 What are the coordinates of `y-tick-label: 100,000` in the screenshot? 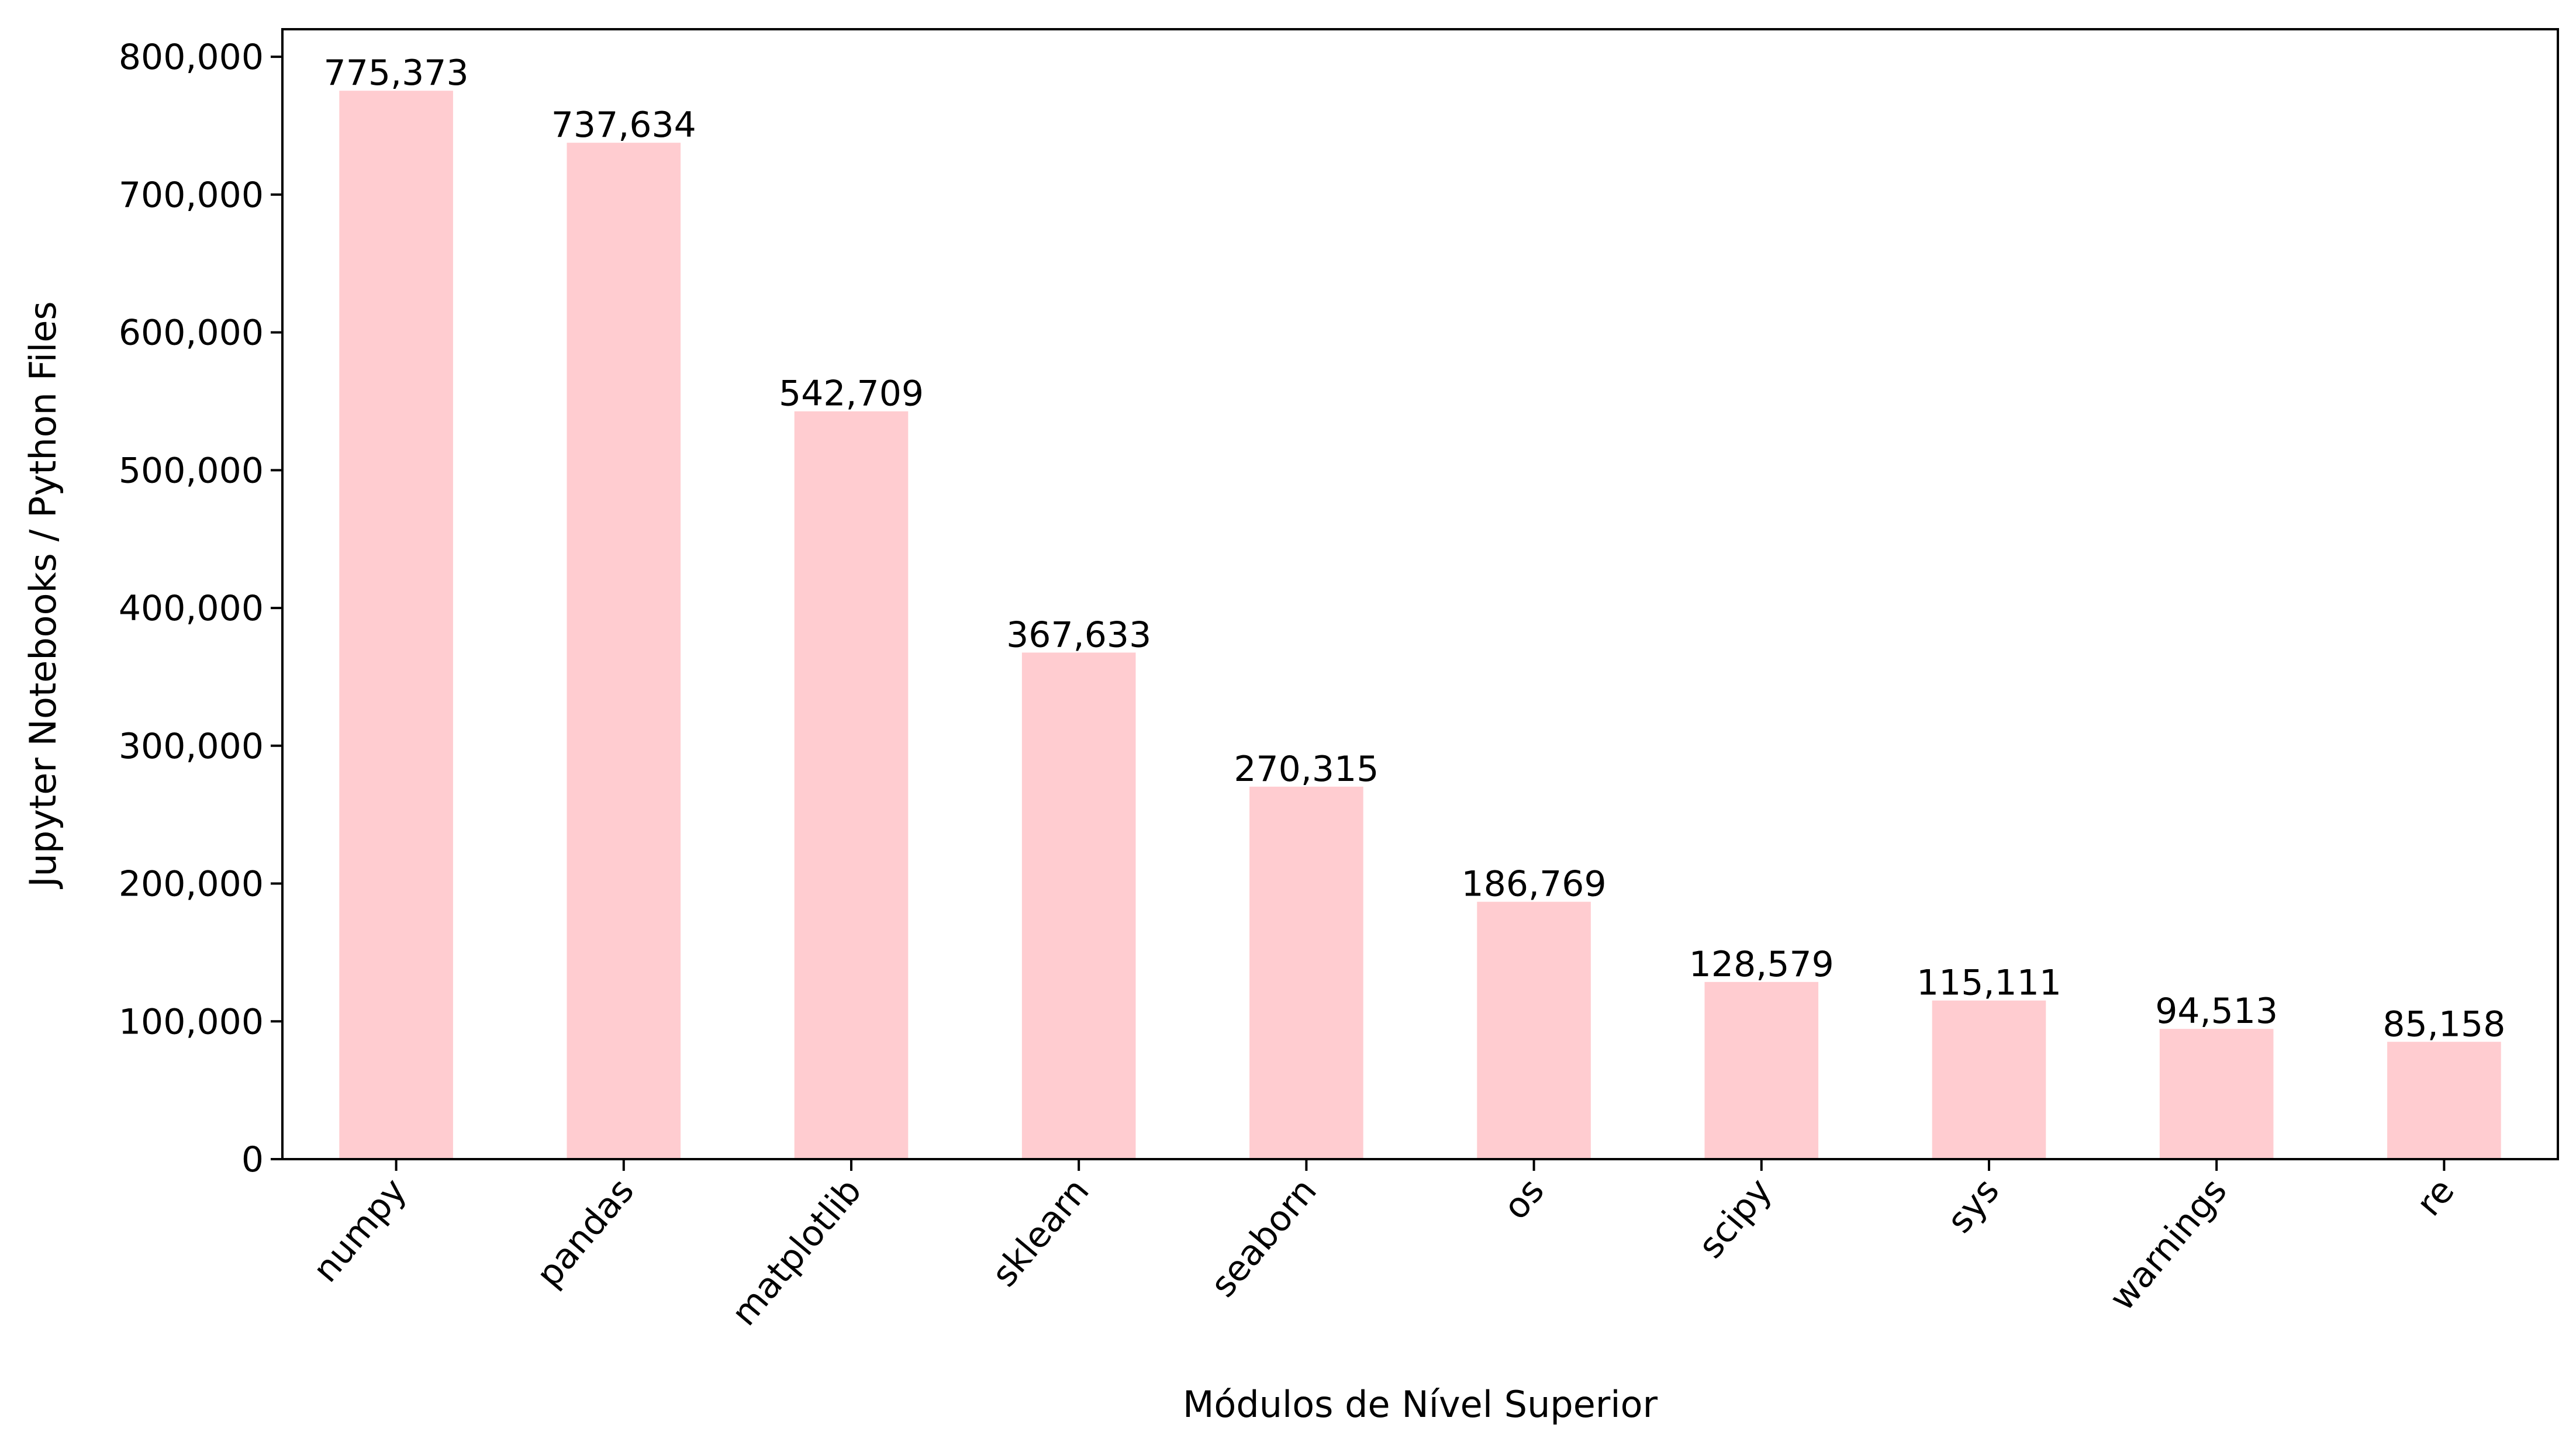 It's located at (192, 1022).